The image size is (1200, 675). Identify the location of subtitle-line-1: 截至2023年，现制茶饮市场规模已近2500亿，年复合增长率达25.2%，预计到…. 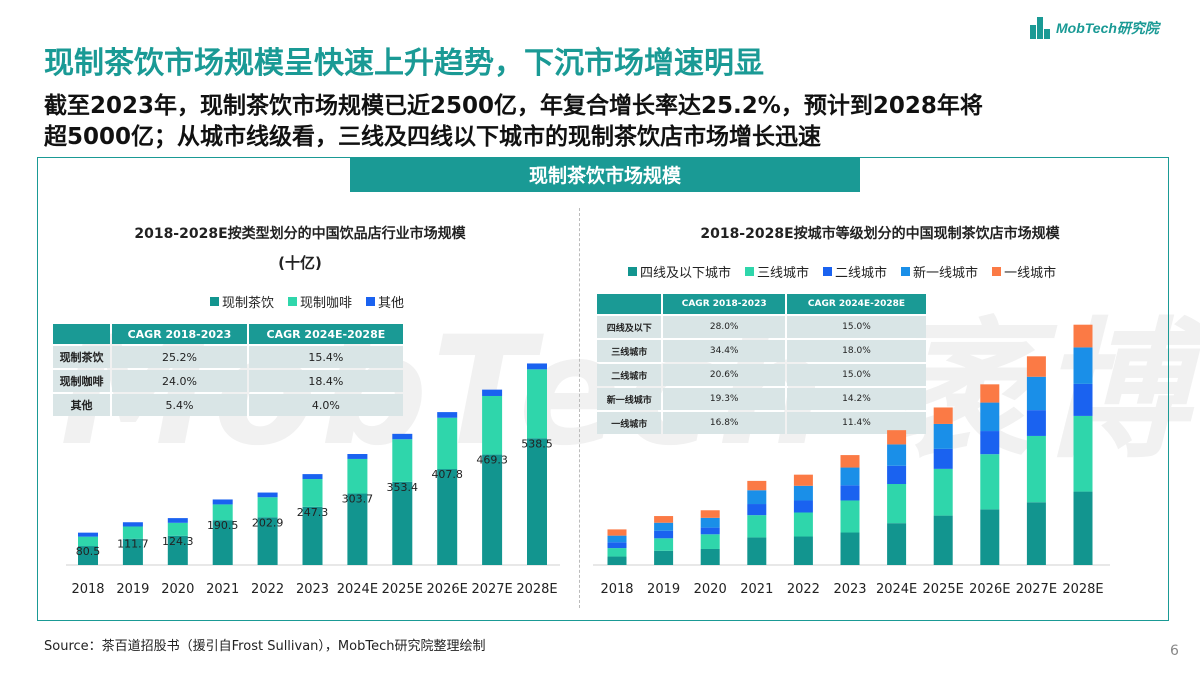
(513, 106).